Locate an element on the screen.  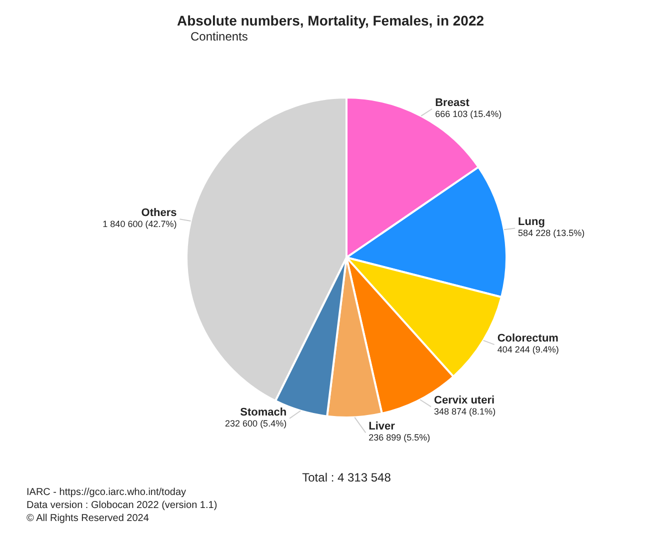
data-label: 404 244 (9.4%) is located at coordinates (528, 349).